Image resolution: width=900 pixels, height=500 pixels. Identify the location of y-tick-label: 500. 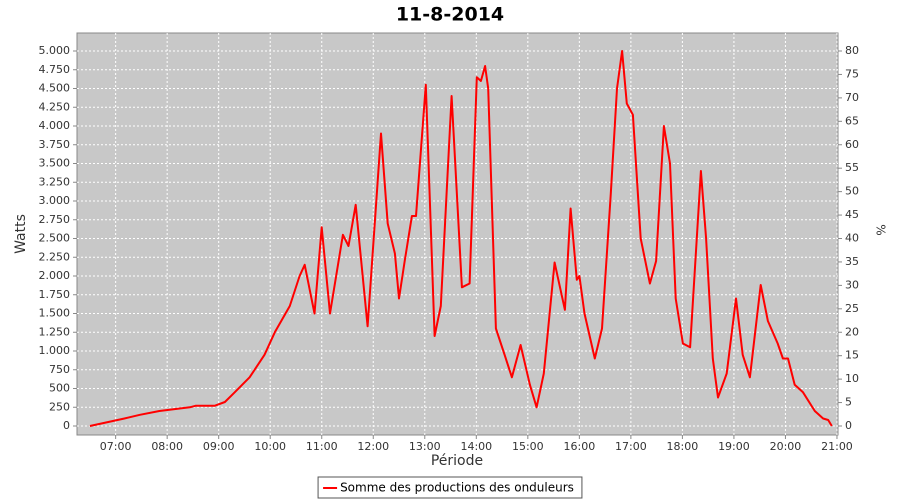
(59, 388).